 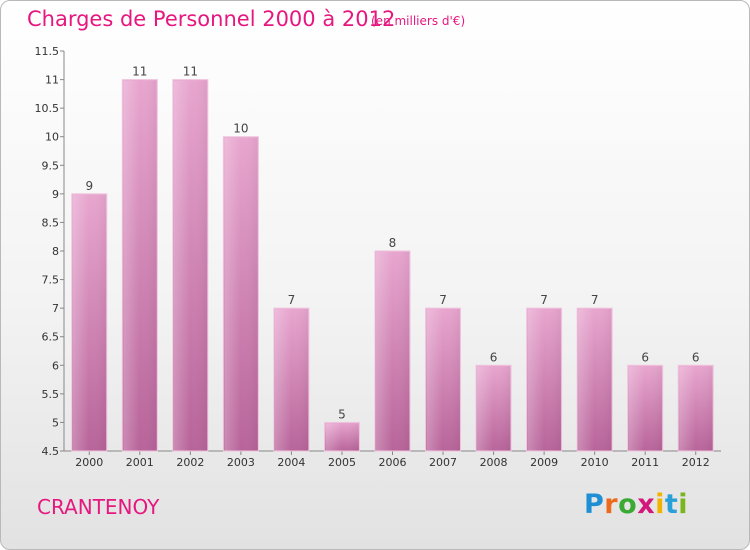 I want to click on brand-letter: r, so click(x=611, y=504).